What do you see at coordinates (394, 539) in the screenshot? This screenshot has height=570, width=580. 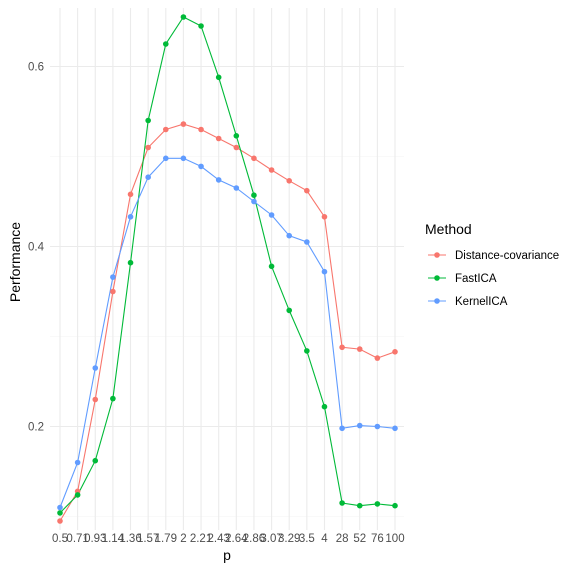 I see `x-tick-label: 100` at bounding box center [394, 539].